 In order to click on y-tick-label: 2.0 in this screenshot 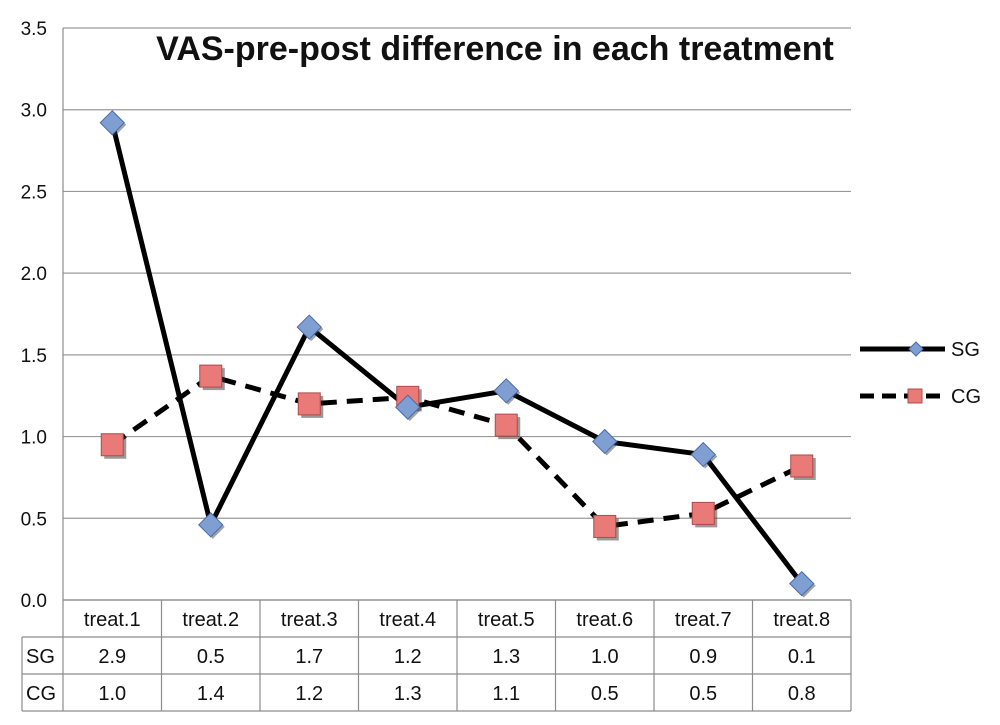, I will do `click(34, 274)`.